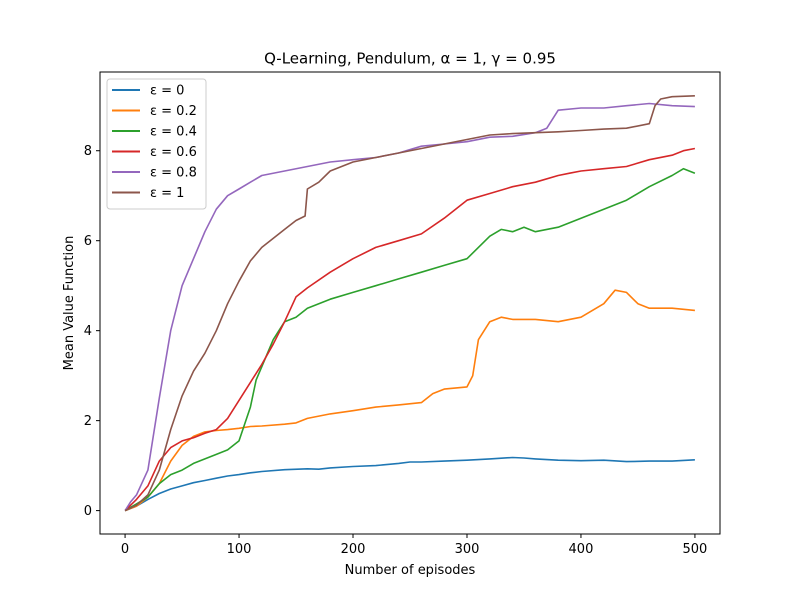 The height and width of the screenshot is (600, 800). I want to click on x-tick-label-3: 300, so click(467, 549).